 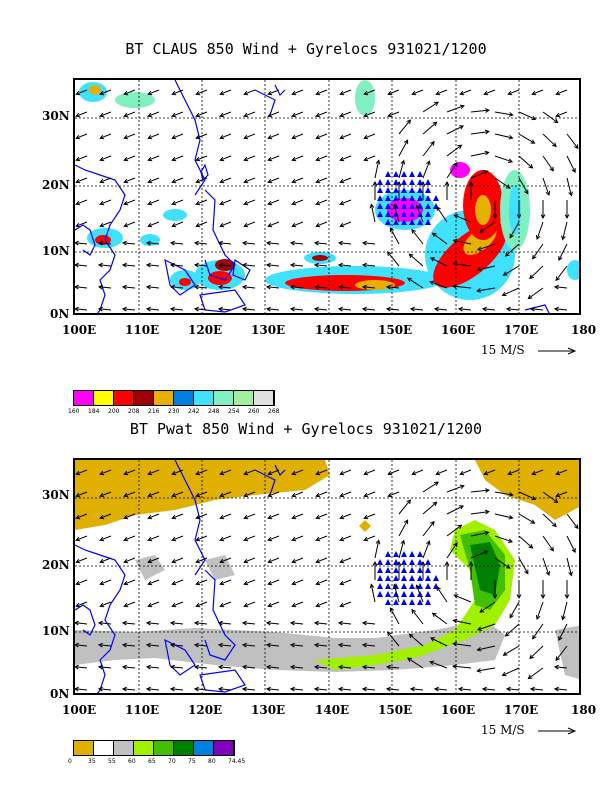 I want to click on map2-lon-100e: 100E, so click(x=79, y=710).